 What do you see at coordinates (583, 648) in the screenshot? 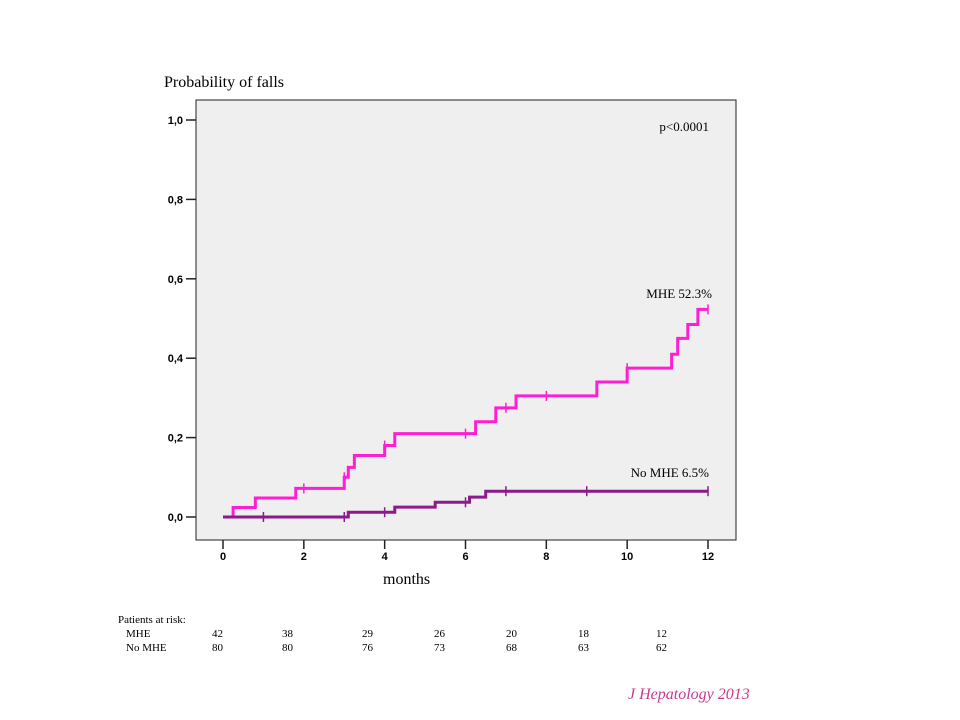
I see `at-risk-value: 63` at bounding box center [583, 648].